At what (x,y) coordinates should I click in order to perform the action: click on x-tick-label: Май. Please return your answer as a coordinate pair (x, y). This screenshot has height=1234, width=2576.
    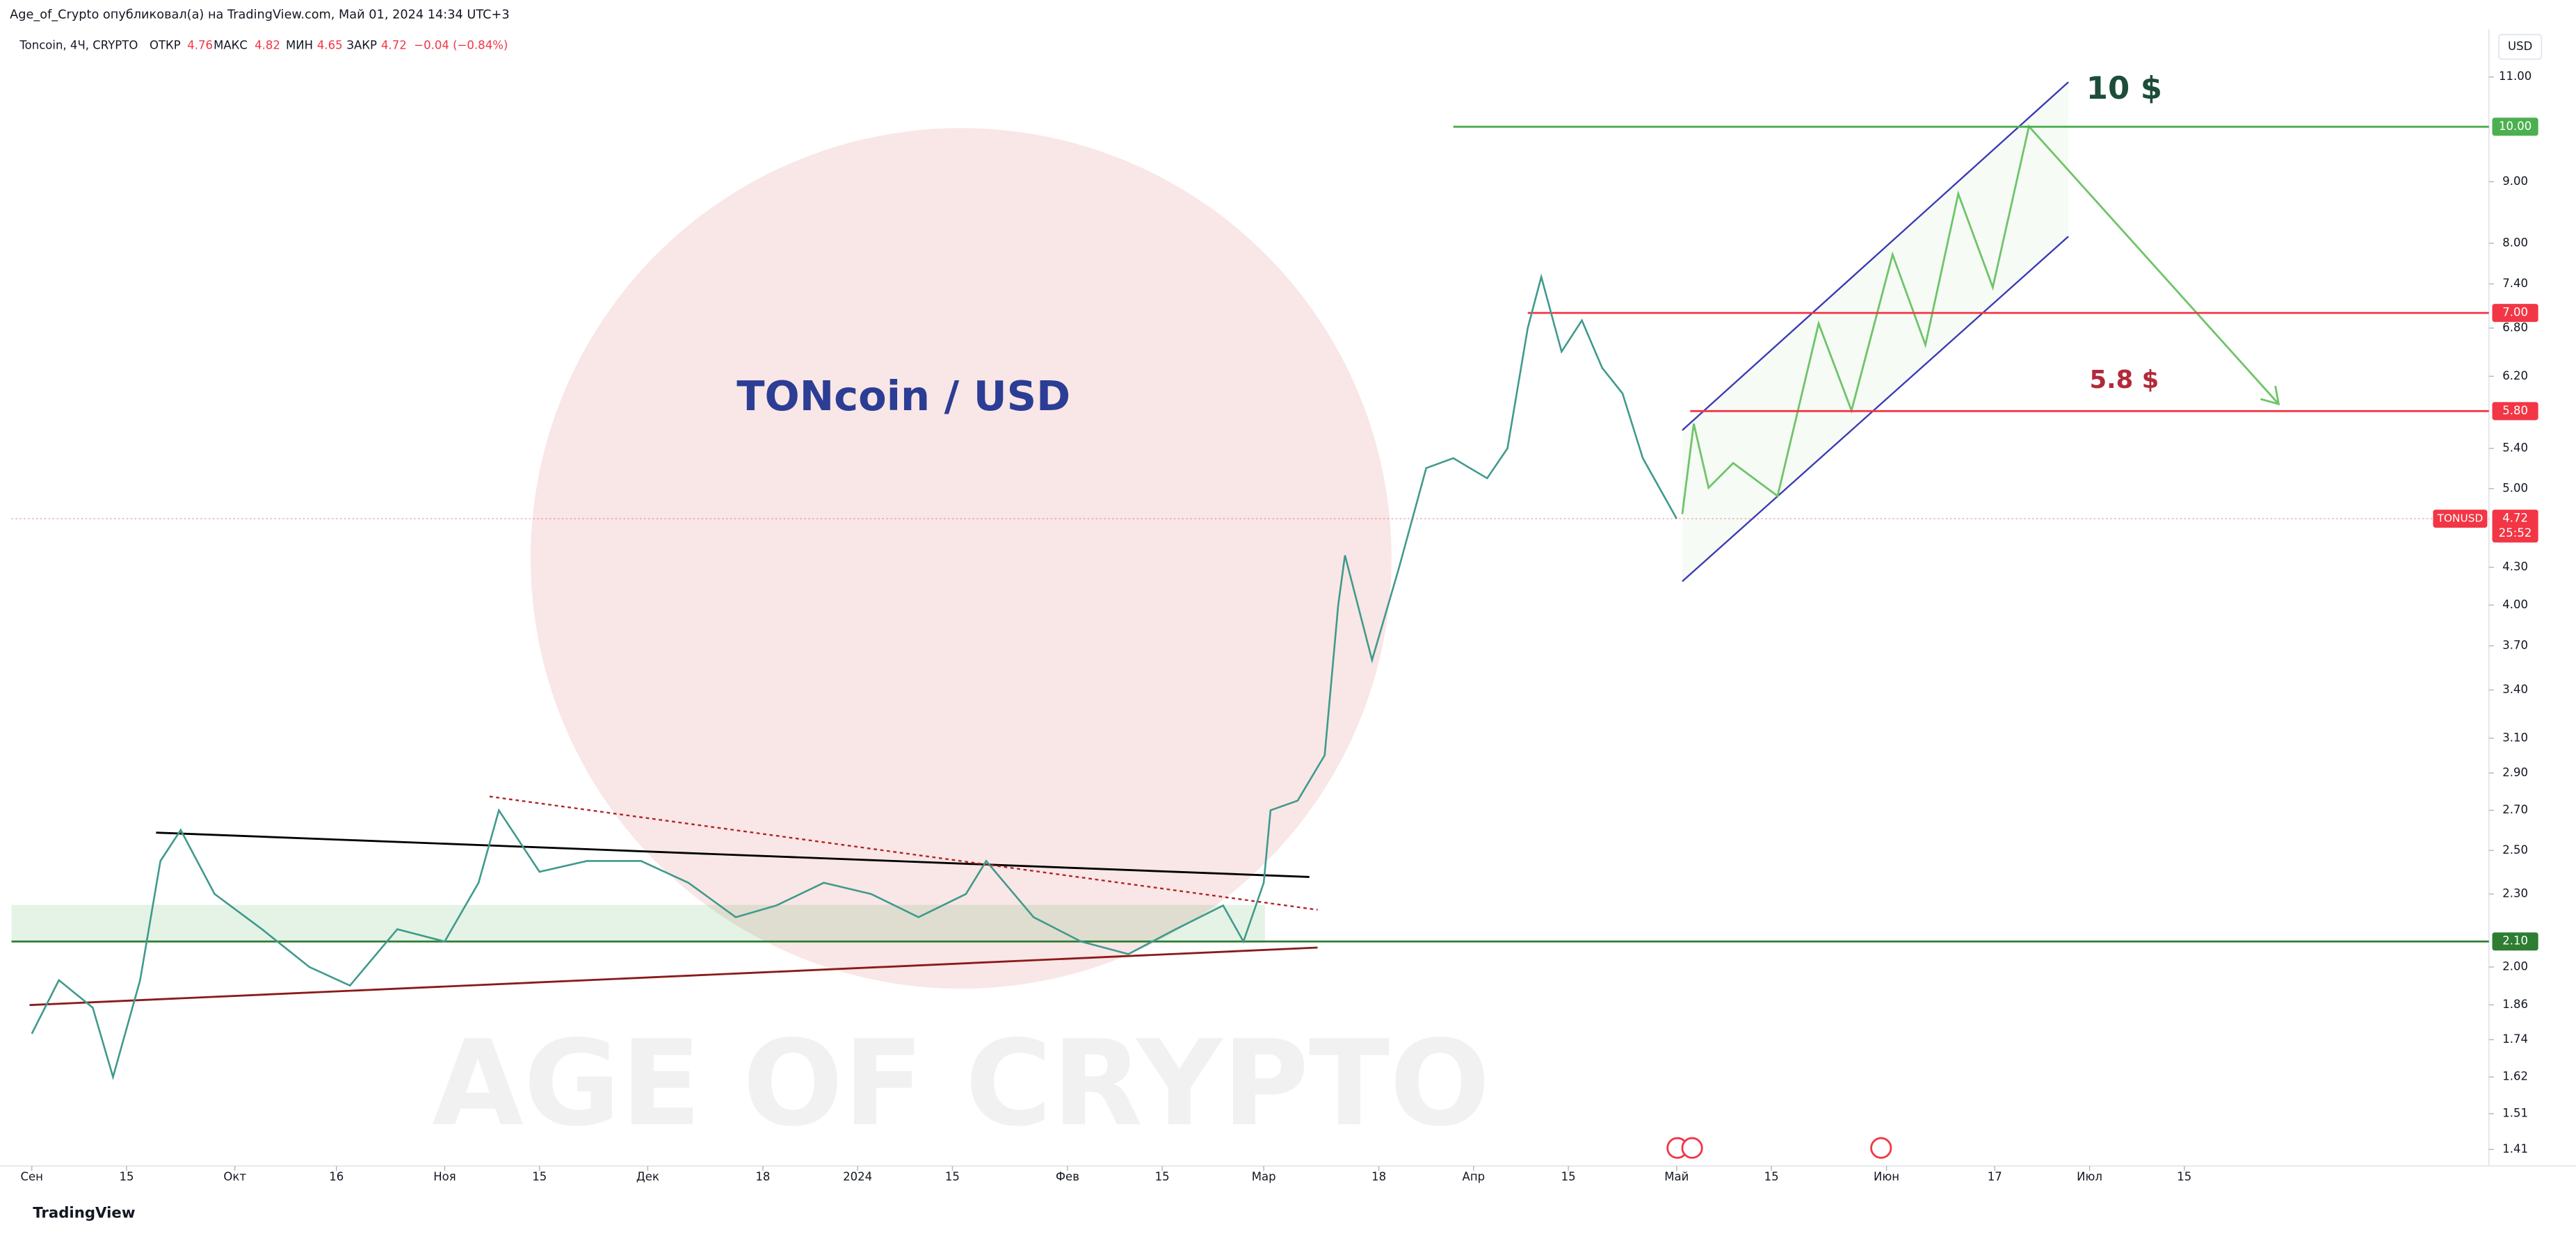
    Looking at the image, I should click on (1676, 1176).